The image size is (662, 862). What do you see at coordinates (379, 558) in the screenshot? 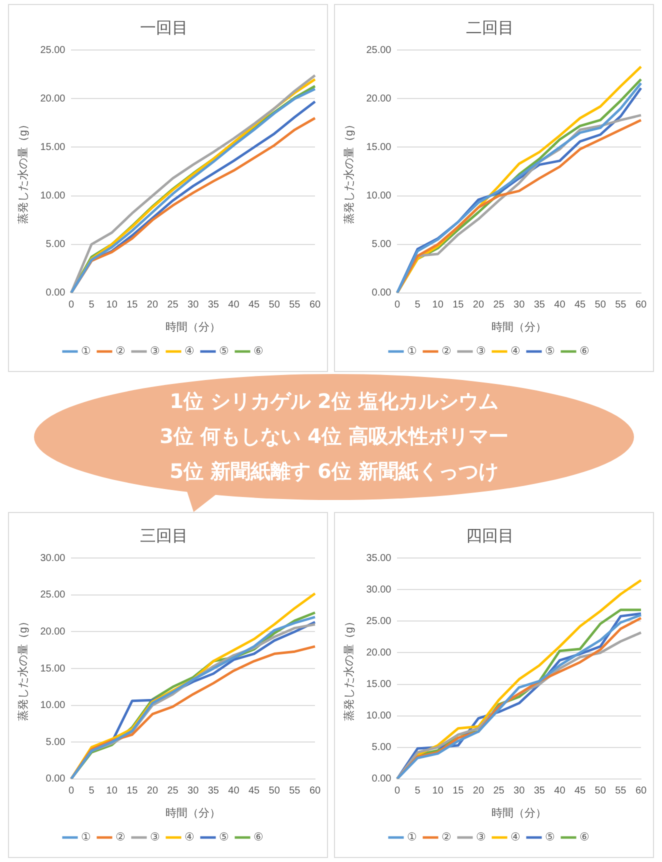
I see `y-tick-label: 35.00` at bounding box center [379, 558].